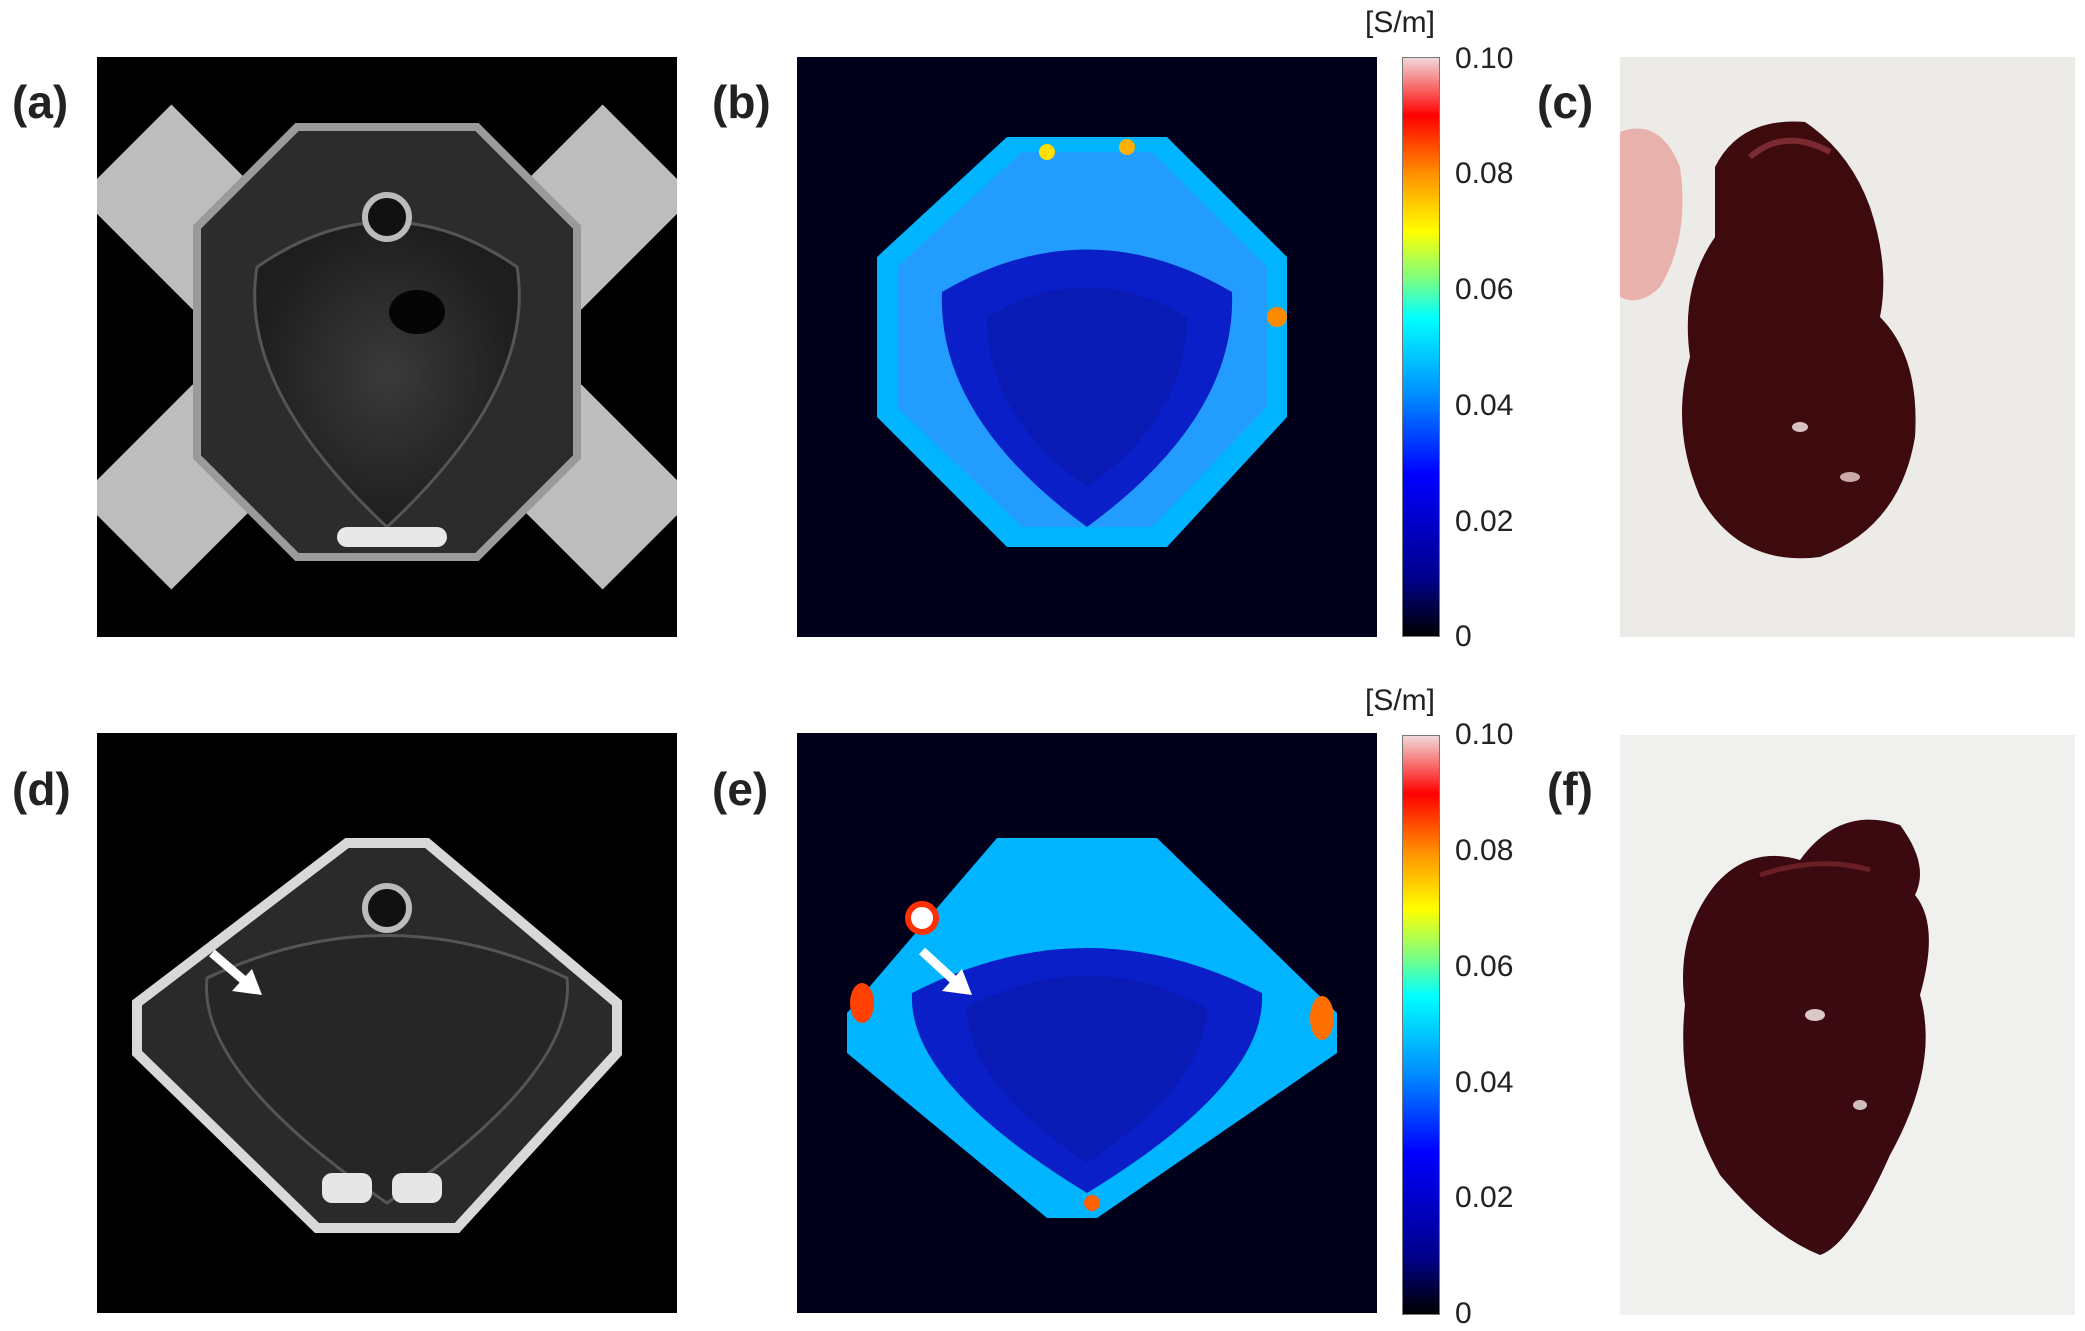 This screenshot has height=1331, width=2085. Describe the element at coordinates (1421, 1025) in the screenshot. I see `colorbar-bottom` at that location.